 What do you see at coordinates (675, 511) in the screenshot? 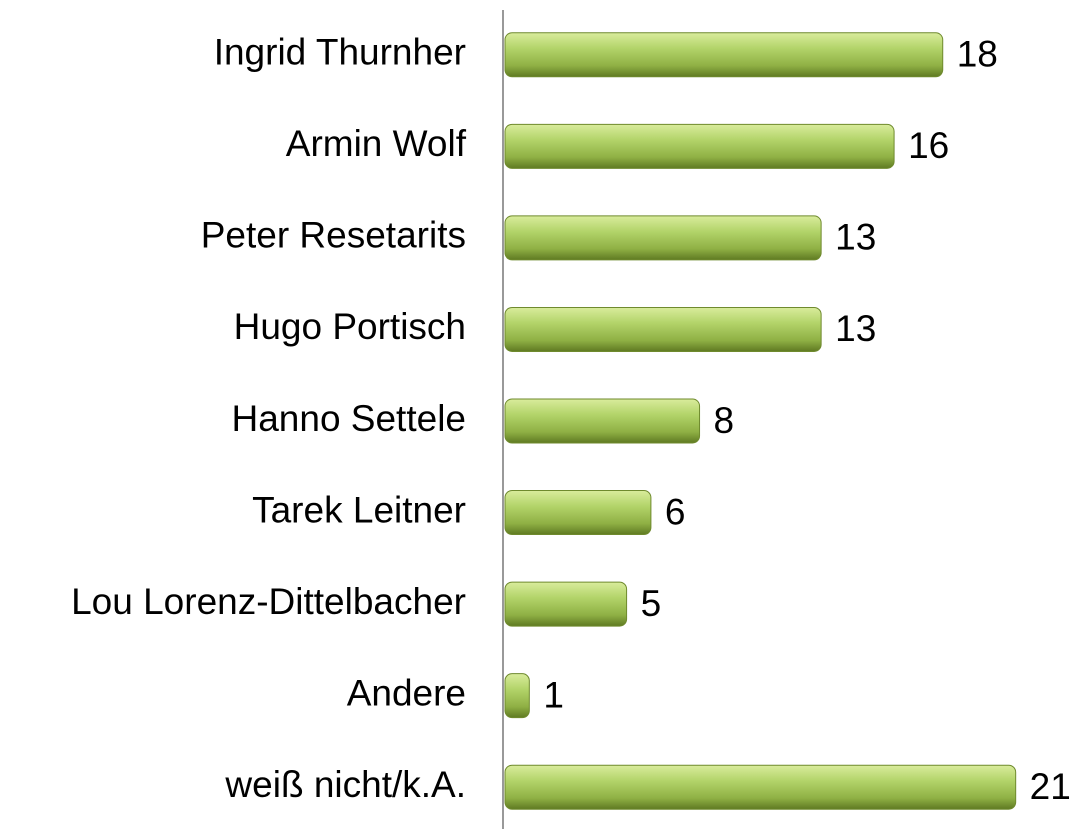
I see `value-label: 6` at bounding box center [675, 511].